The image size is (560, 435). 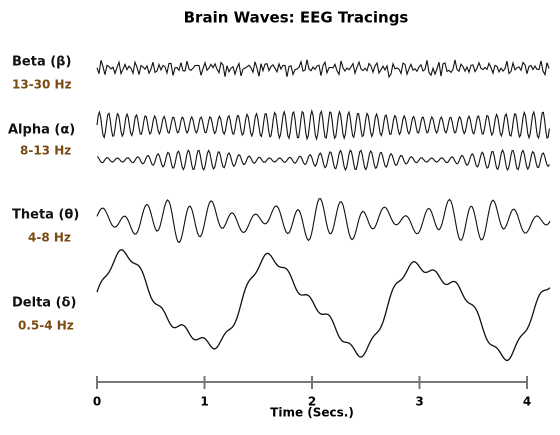 What do you see at coordinates (49, 238) in the screenshot?
I see `wave-range: 4-8 Hz` at bounding box center [49, 238].